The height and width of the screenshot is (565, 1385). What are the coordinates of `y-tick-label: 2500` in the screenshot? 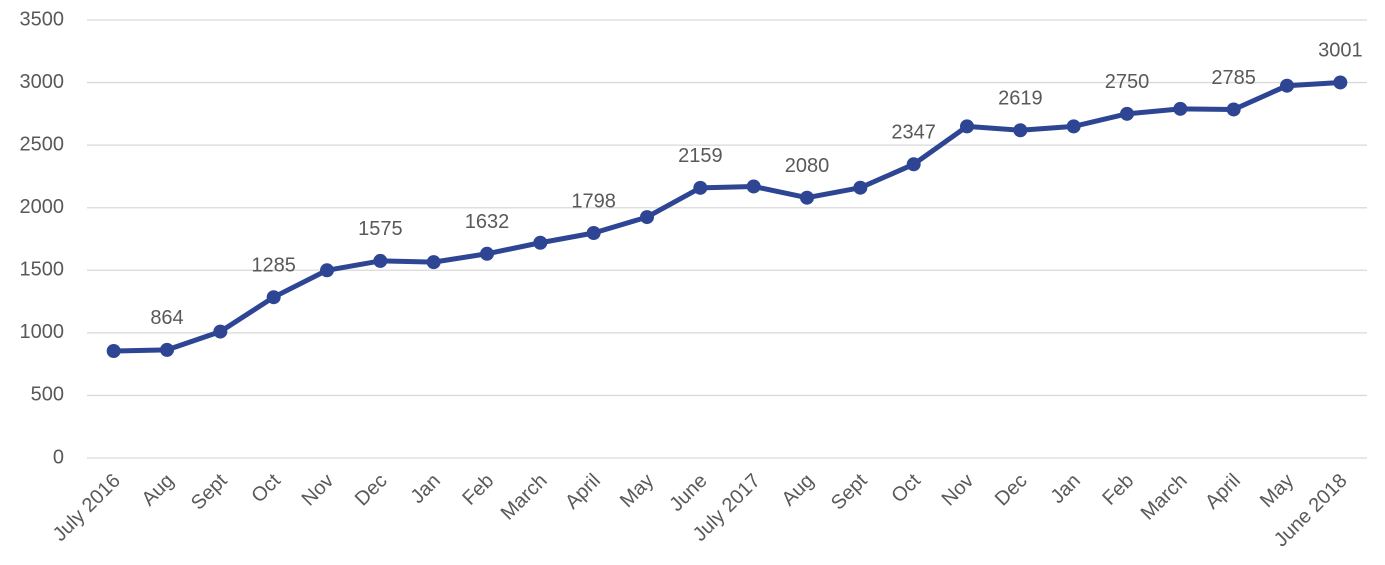 It's located at (42, 144).